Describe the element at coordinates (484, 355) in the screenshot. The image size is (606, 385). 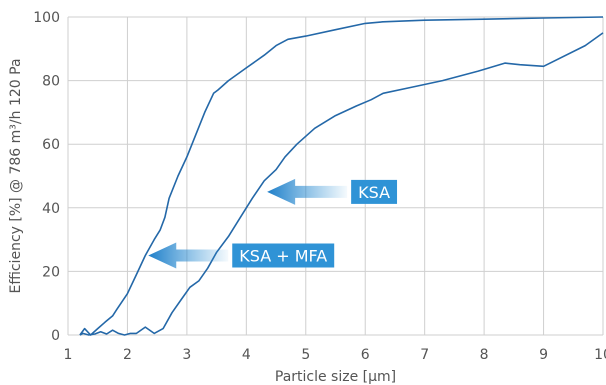
I see `x-tick-label: 8` at that location.